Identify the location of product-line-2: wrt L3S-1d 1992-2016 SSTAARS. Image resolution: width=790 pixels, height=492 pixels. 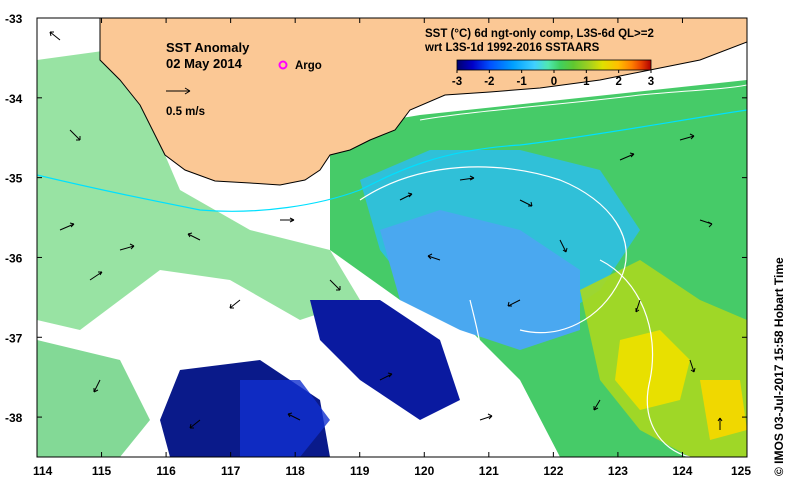
(512, 48).